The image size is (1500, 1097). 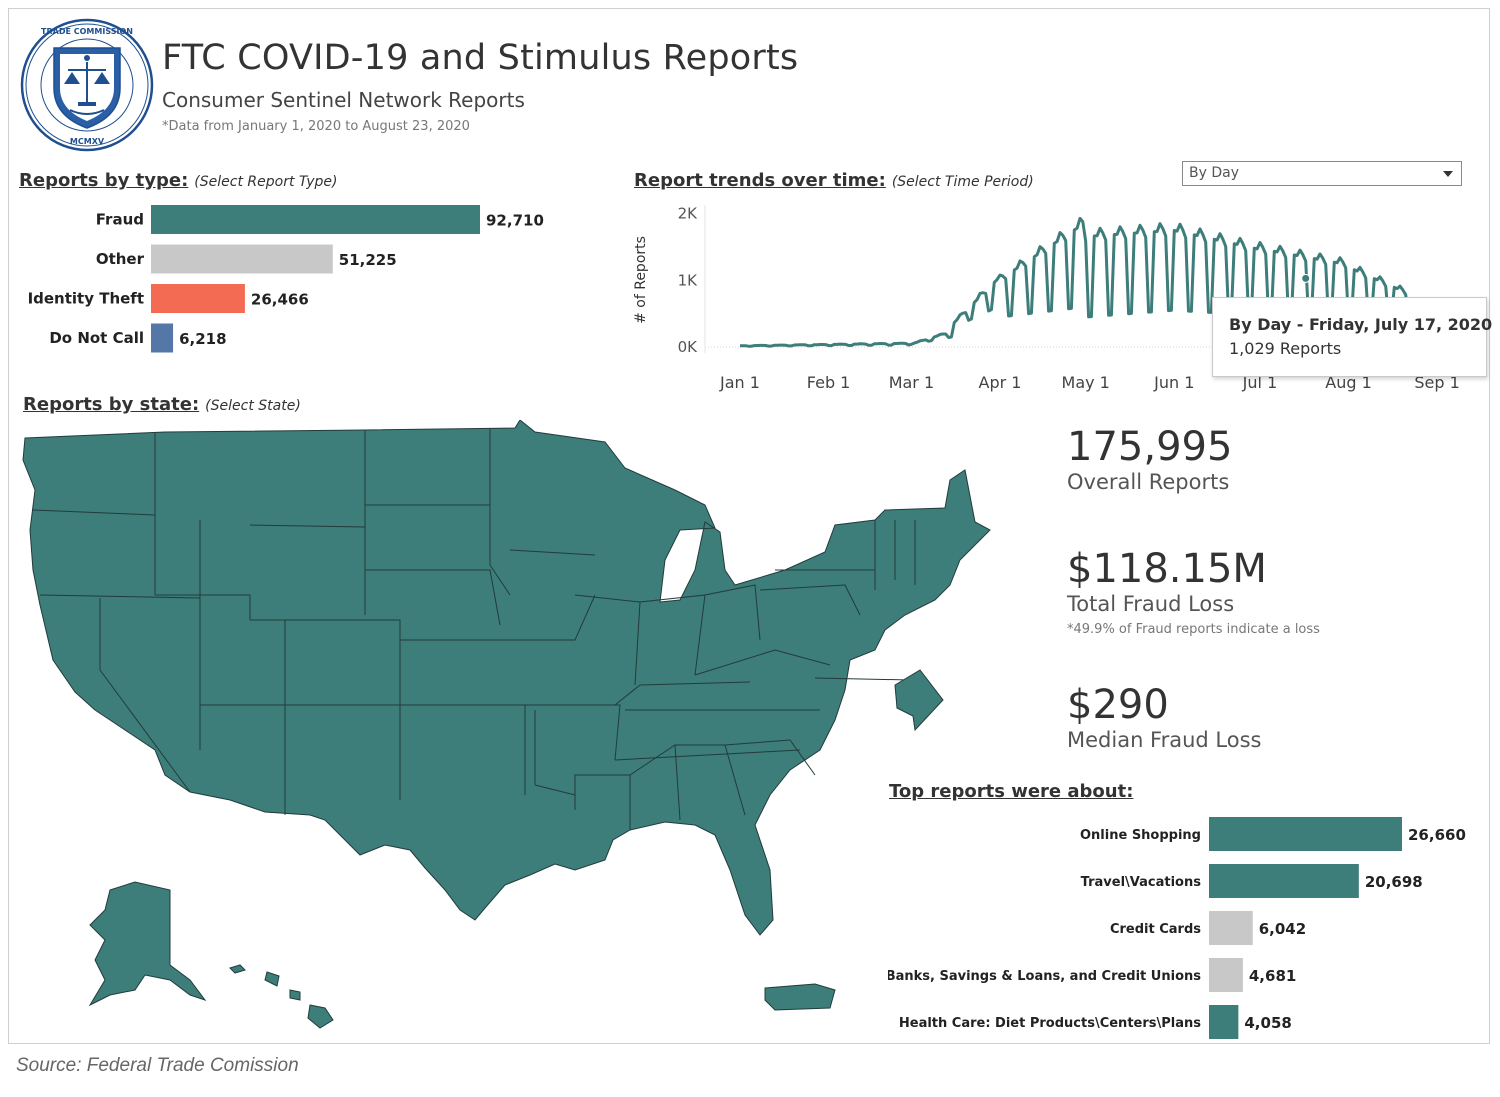 What do you see at coordinates (1267, 1023) in the screenshot?
I see `bar-value-label: 4,058` at bounding box center [1267, 1023].